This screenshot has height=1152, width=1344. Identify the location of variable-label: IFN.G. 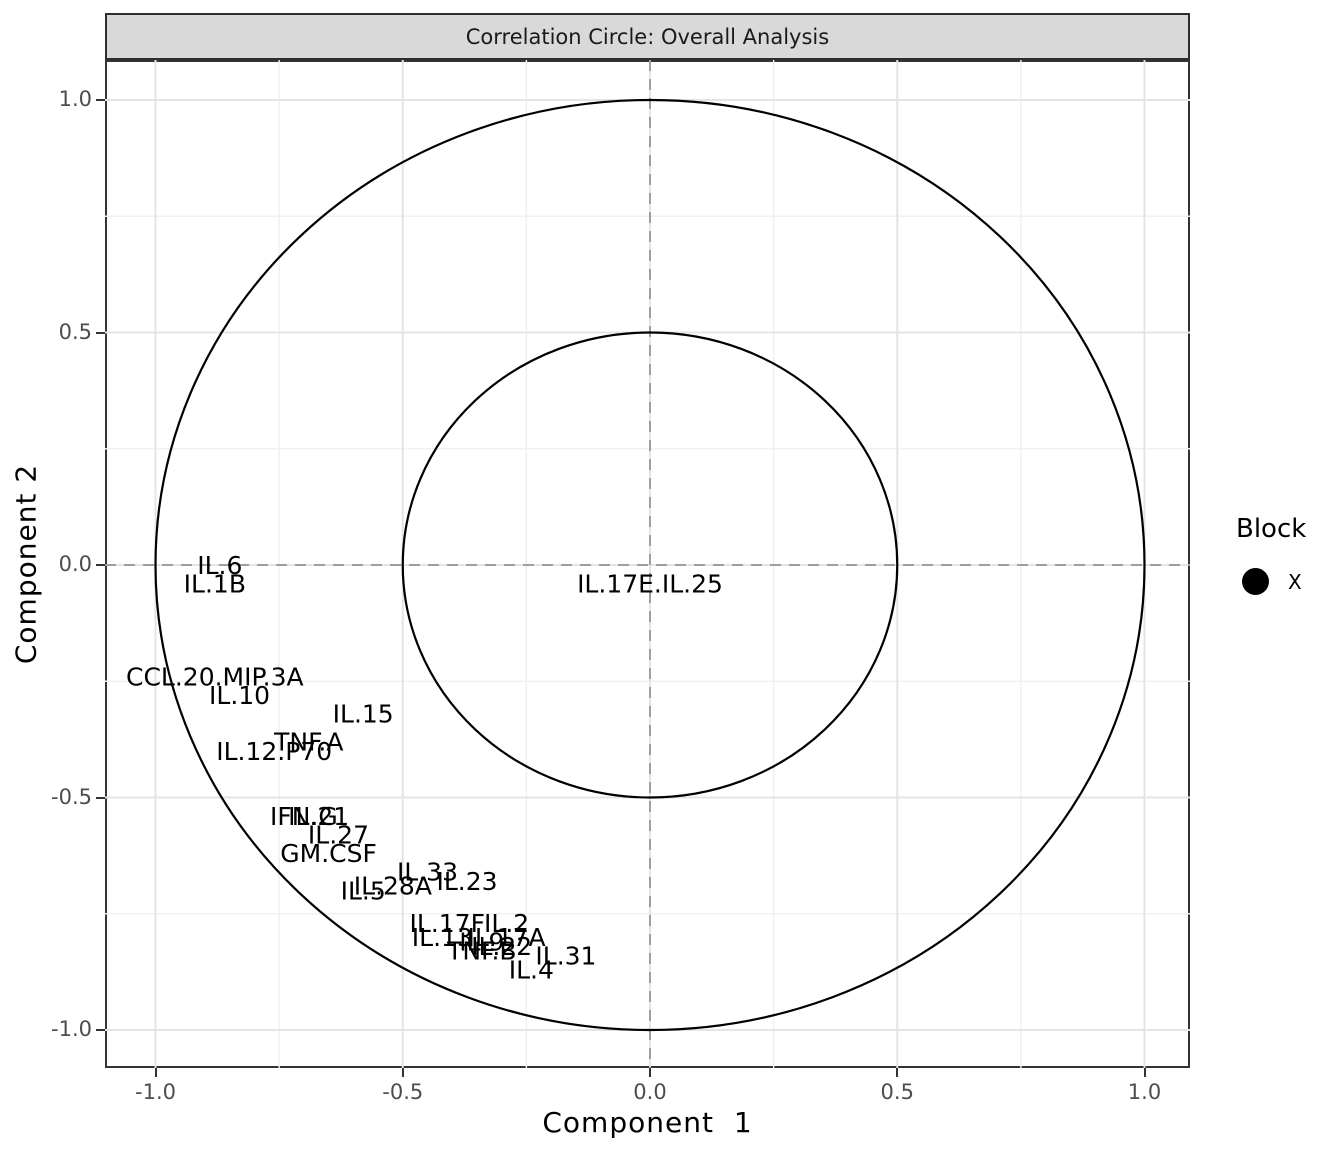
(304, 816).